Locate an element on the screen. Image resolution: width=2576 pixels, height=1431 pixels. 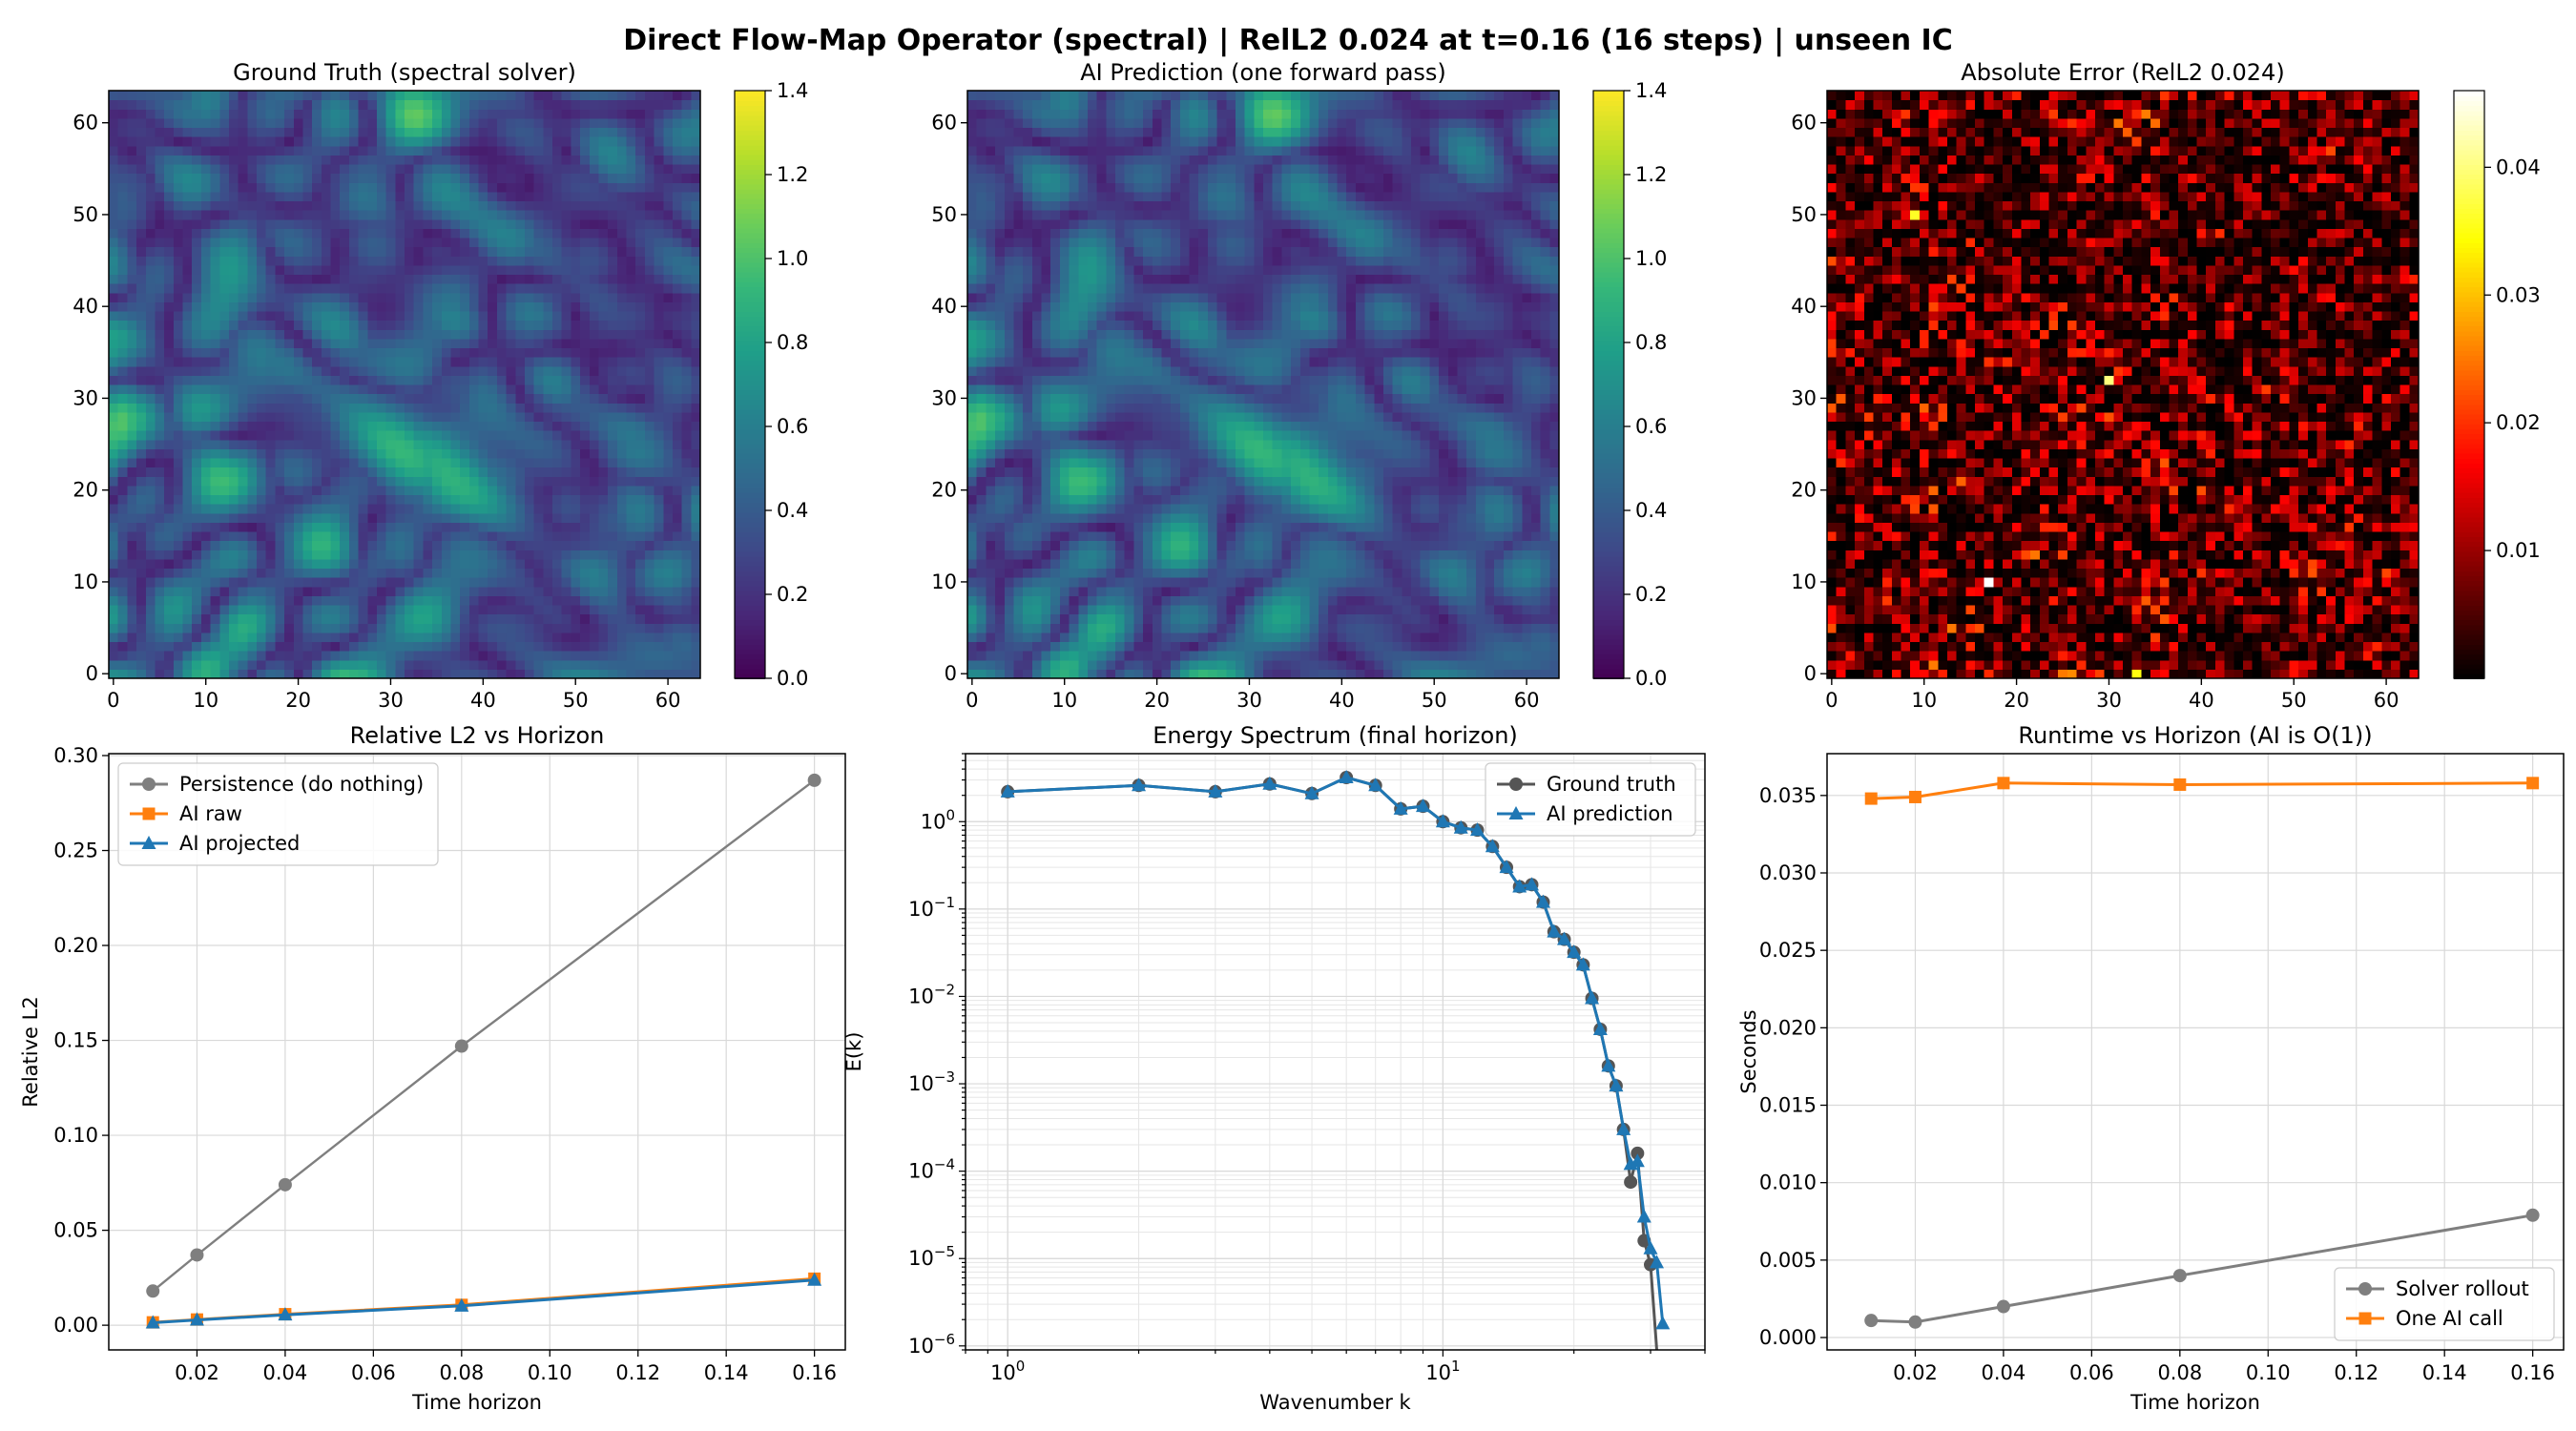
colorbar-tick-label: 0.6 is located at coordinates (792, 426).